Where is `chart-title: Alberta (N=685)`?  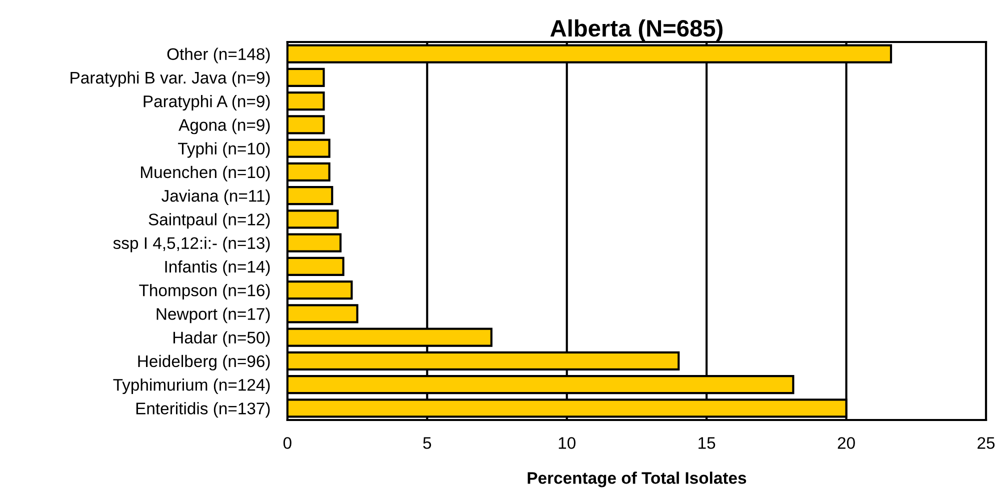 chart-title: Alberta (N=685) is located at coordinates (636, 30).